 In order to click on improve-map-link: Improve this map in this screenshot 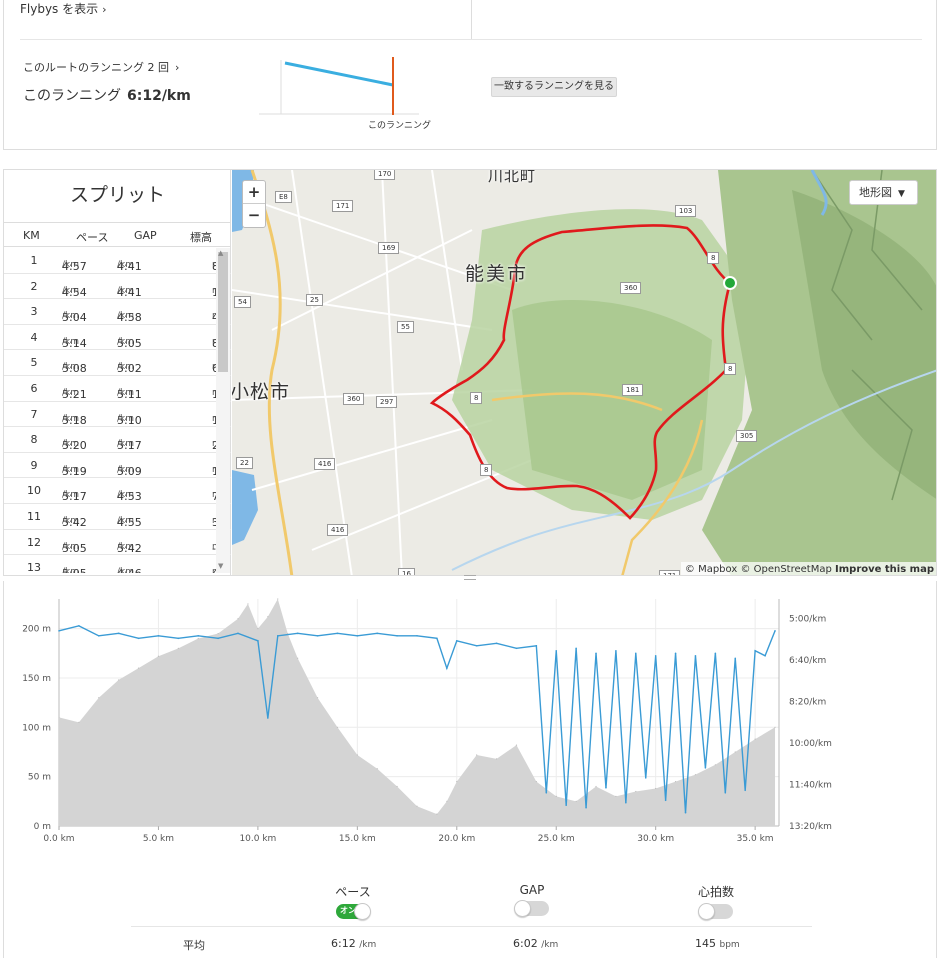, I will do `click(884, 569)`.